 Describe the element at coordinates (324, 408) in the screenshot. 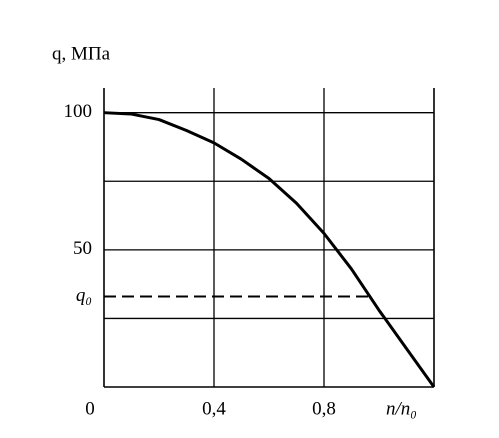

I see `x-tick-label: 0,8` at that location.